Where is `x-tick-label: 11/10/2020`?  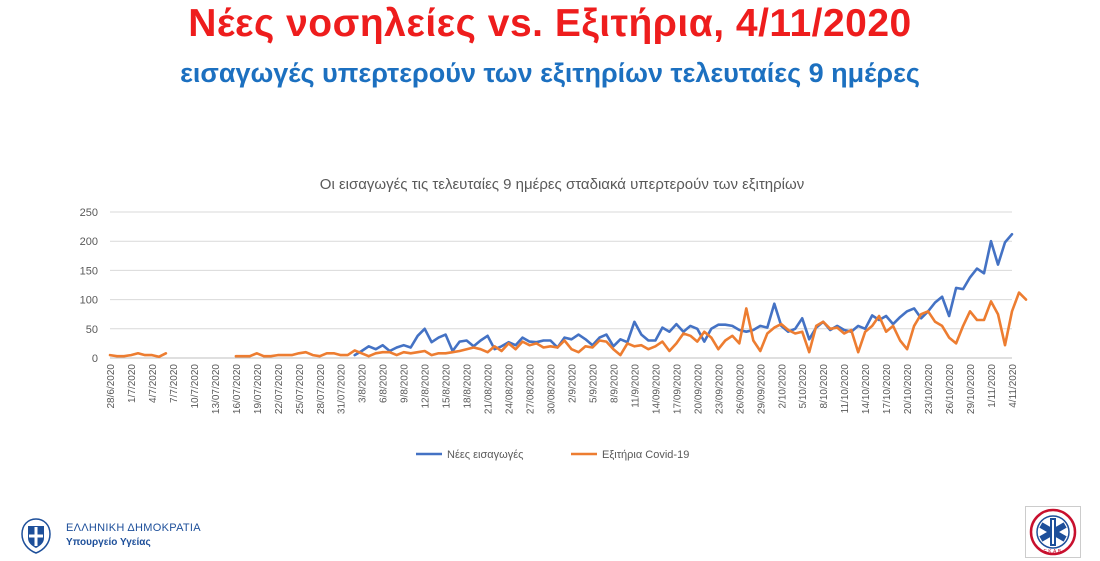
x-tick-label: 11/10/2020 is located at coordinates (845, 389).